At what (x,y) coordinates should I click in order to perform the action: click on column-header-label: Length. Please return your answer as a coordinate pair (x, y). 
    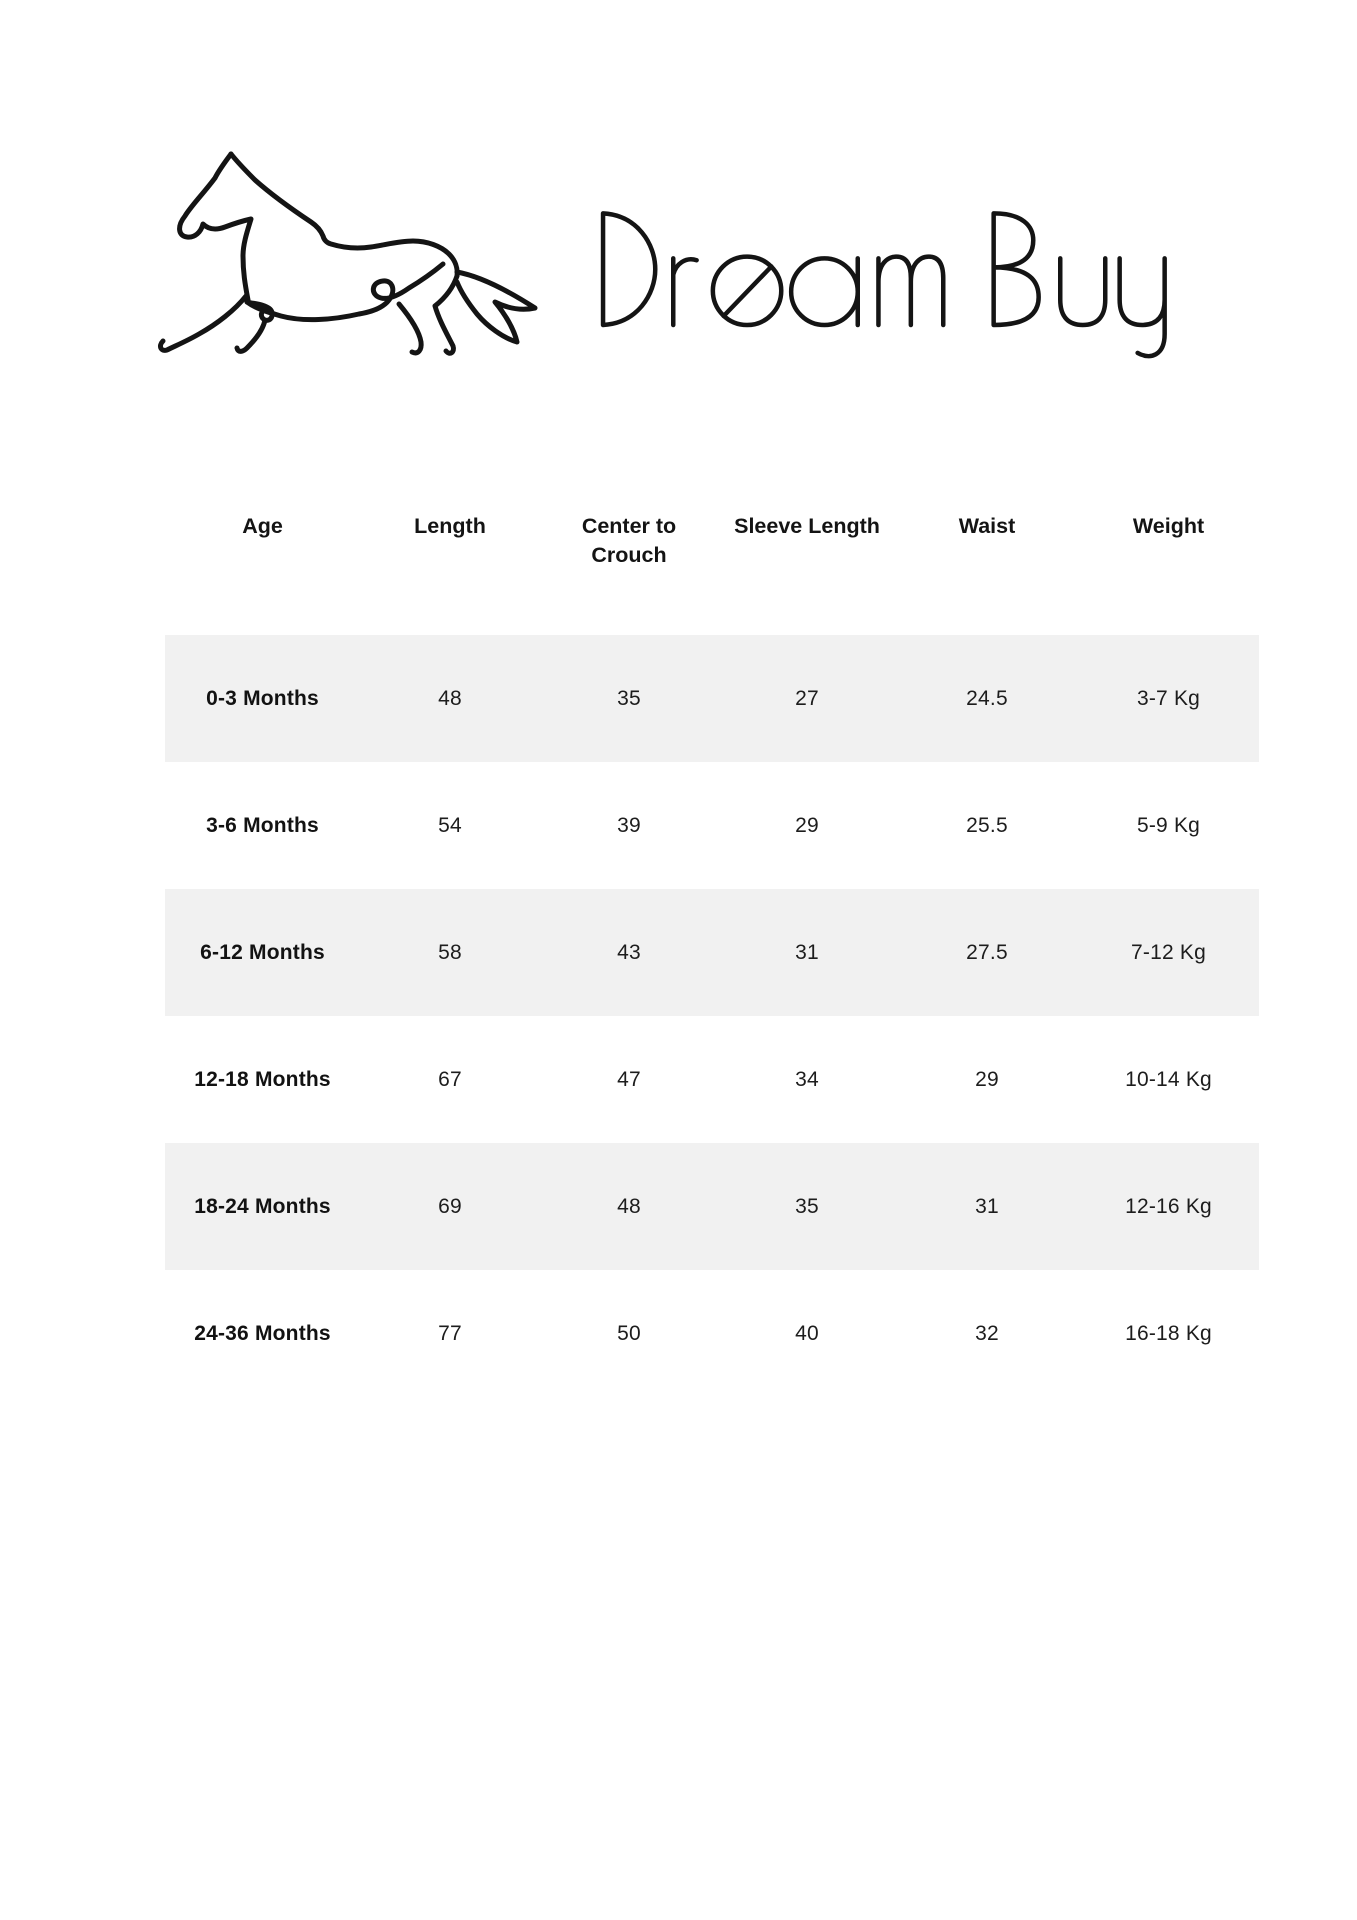
    Looking at the image, I should click on (450, 526).